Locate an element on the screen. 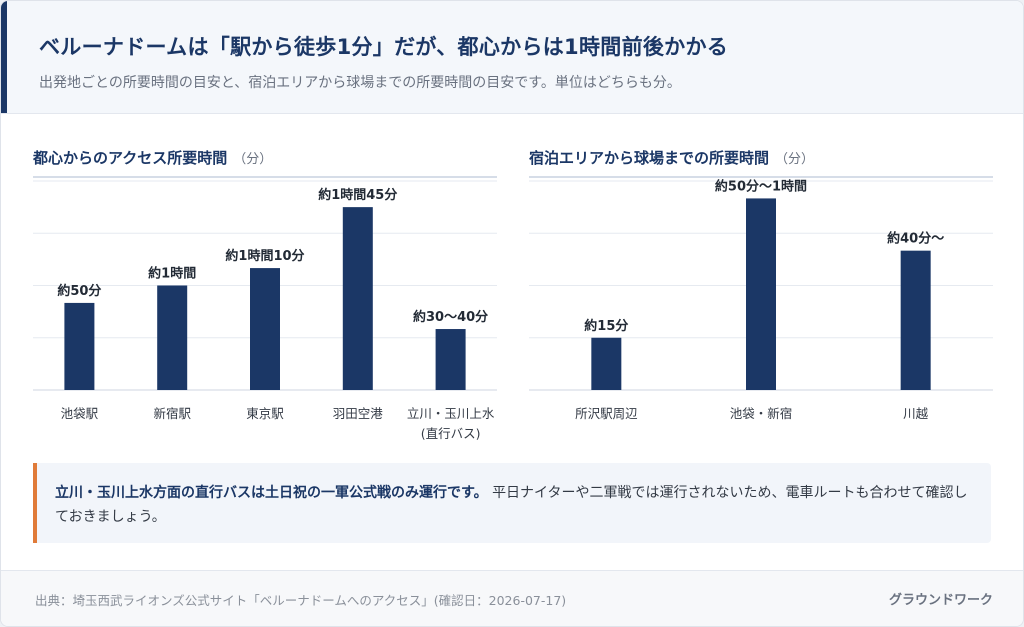 This screenshot has height=627, width=1024. tick-label-4: 立川・玉川上水(直行バス) is located at coordinates (451, 423).